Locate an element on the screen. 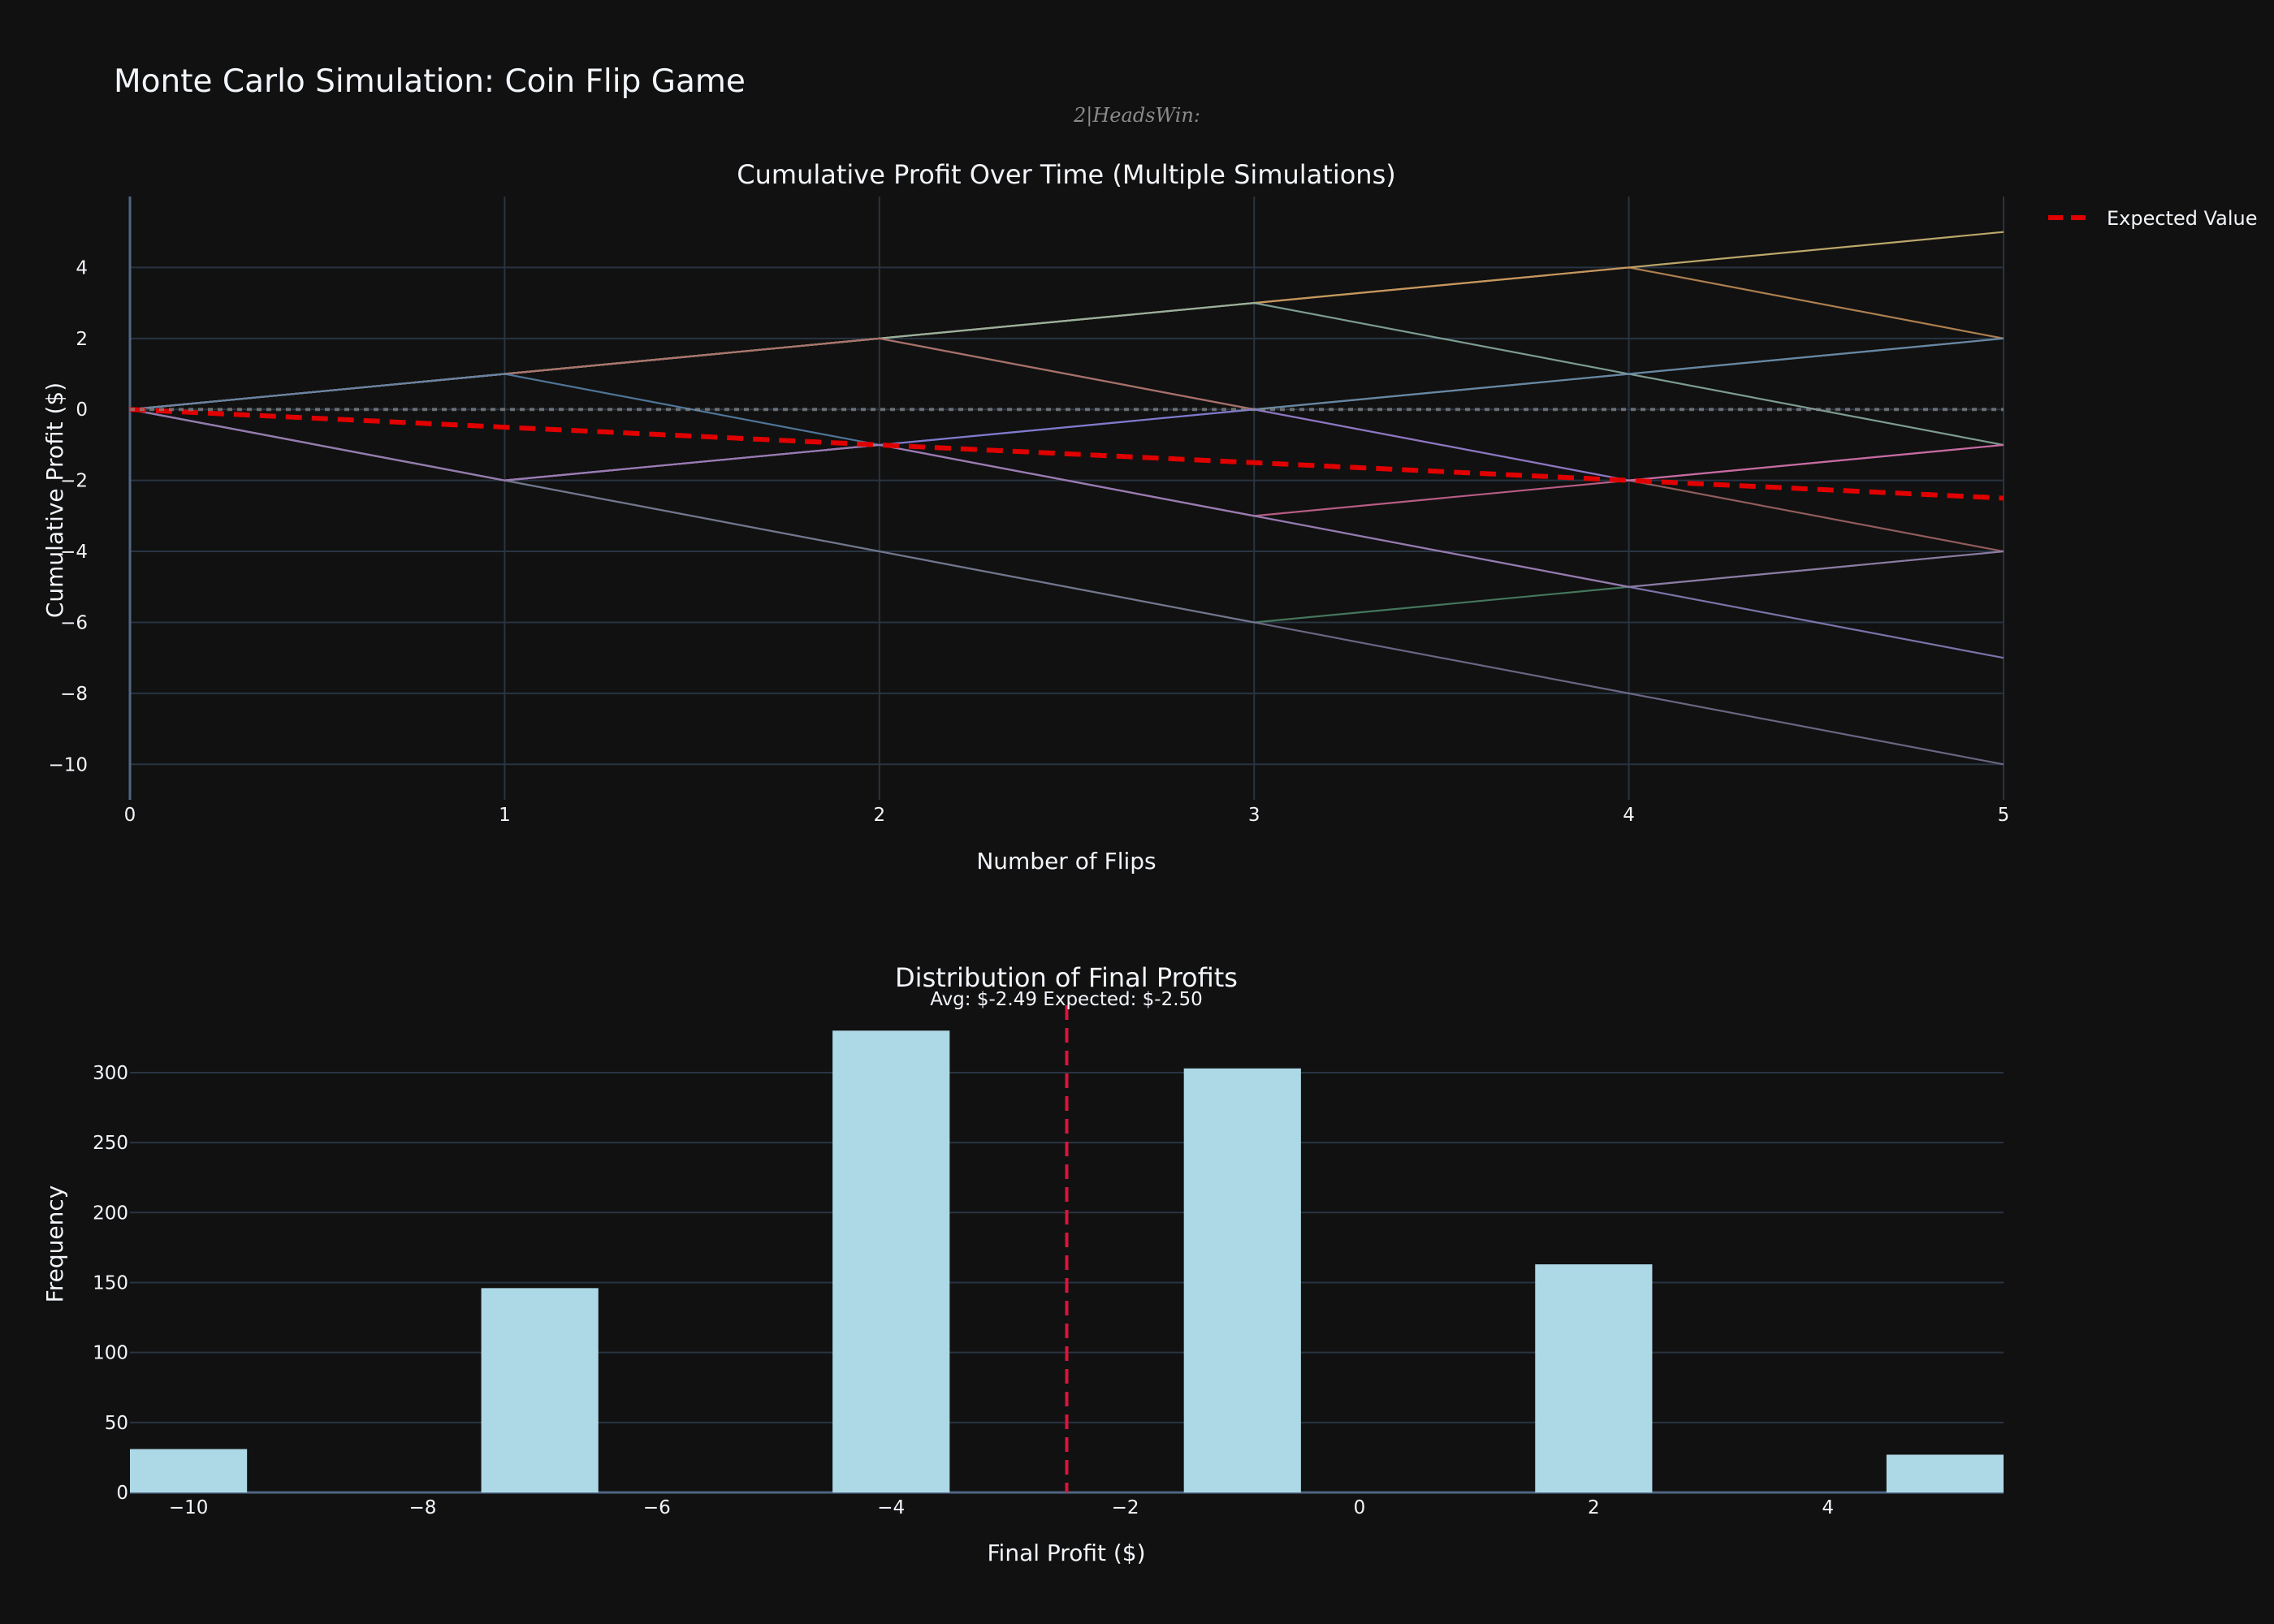 The width and height of the screenshot is (2274, 1624). bottom-y-tick-label: 50 is located at coordinates (116, 1424).